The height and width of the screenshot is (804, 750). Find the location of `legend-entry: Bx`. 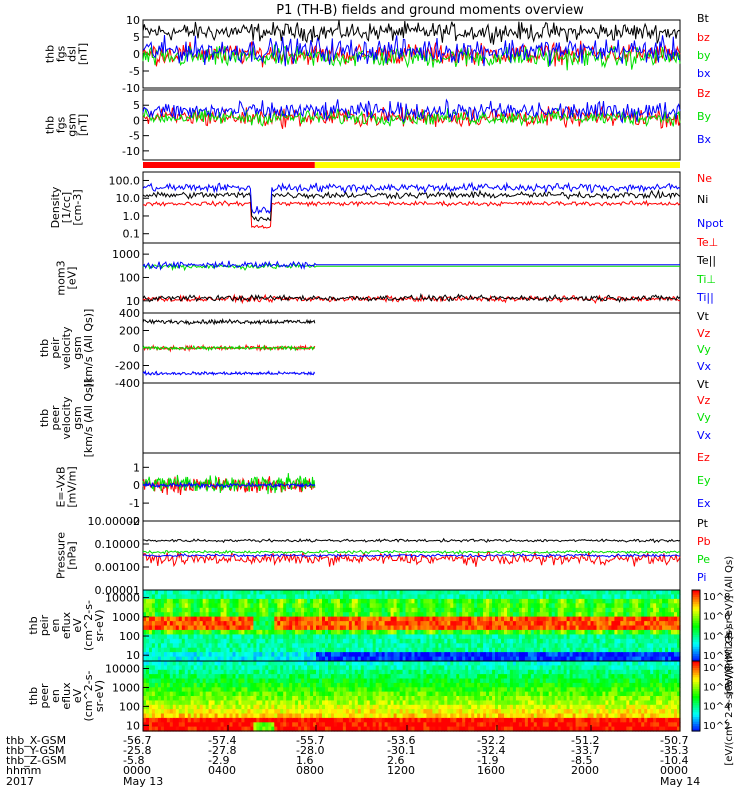

legend-entry: Bx is located at coordinates (704, 139).